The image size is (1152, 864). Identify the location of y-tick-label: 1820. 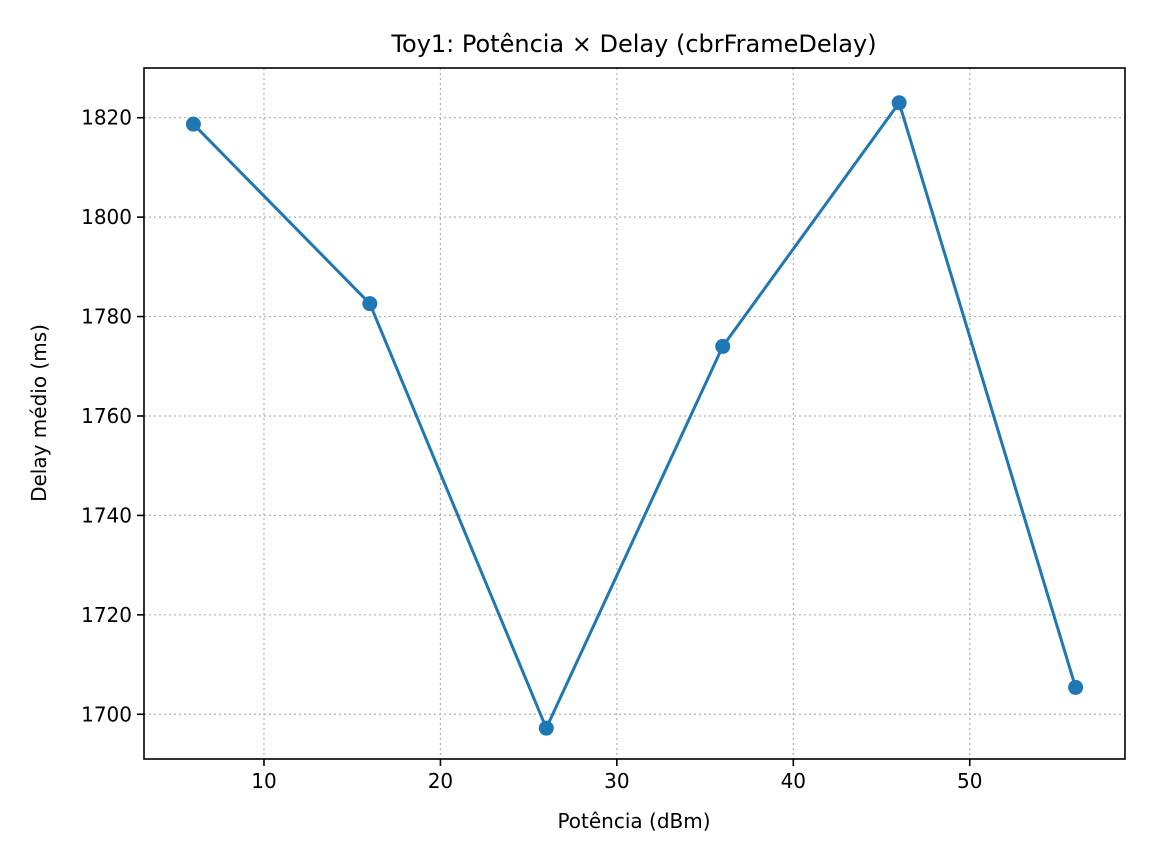
(106, 118).